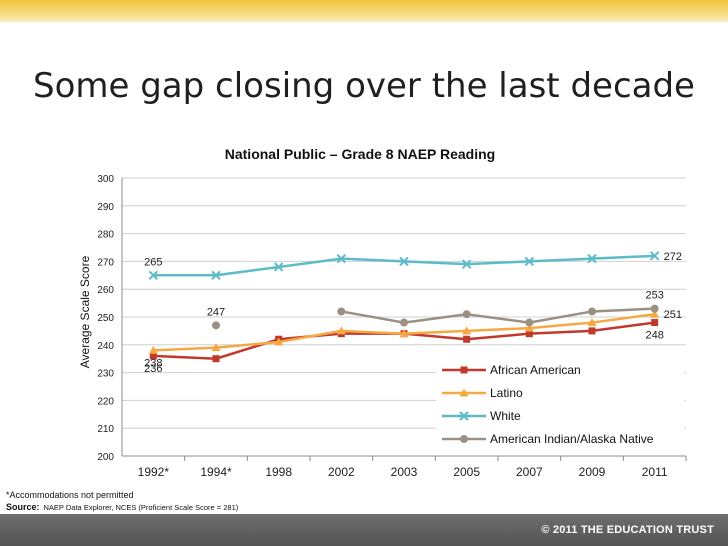 The height and width of the screenshot is (546, 728). I want to click on y-tick-label: 210, so click(105, 429).